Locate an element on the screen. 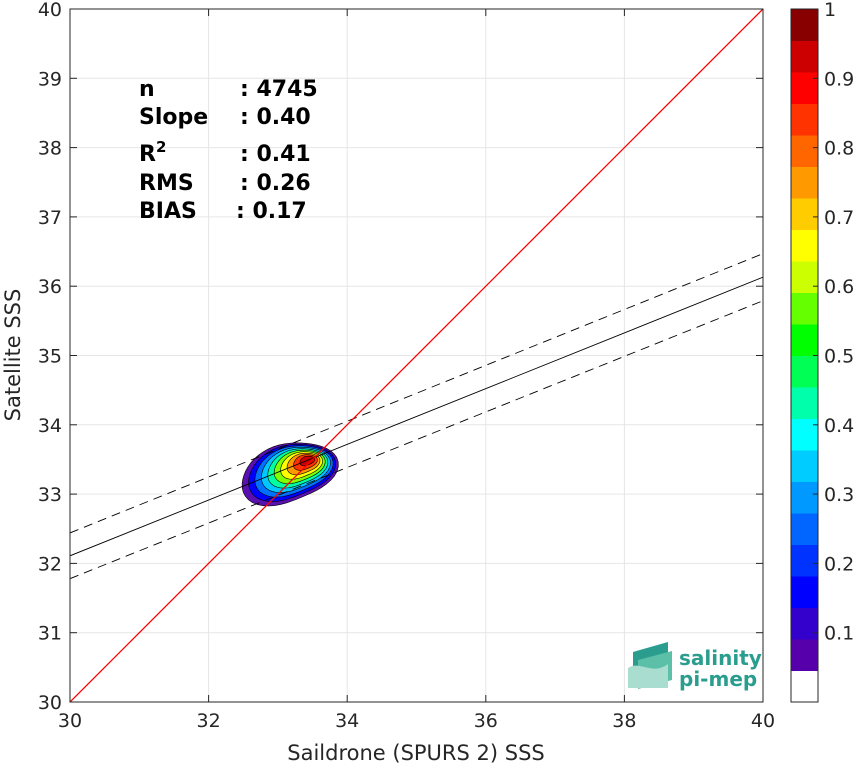  y-tick-label: 32 is located at coordinates (50, 564).